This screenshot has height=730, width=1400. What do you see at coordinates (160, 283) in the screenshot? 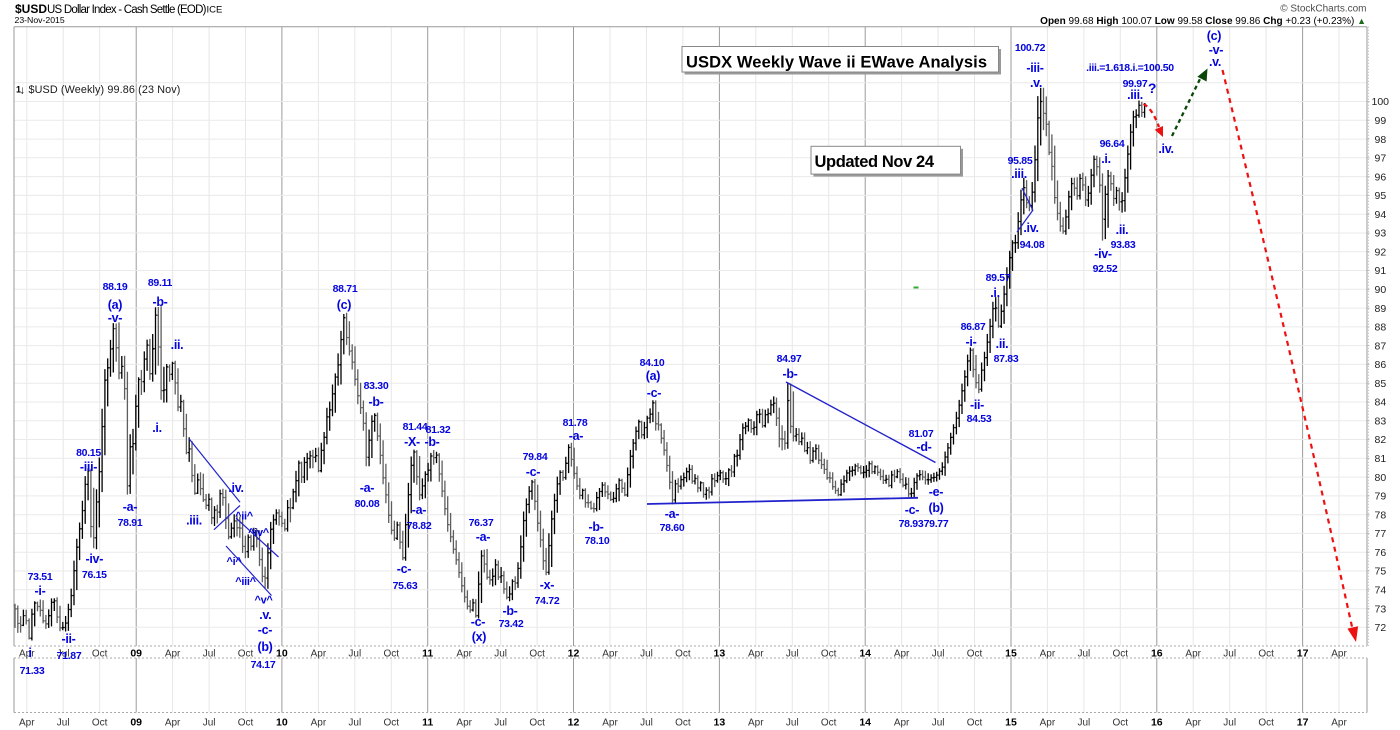
I see `svg-text: 89.11` at bounding box center [160, 283].